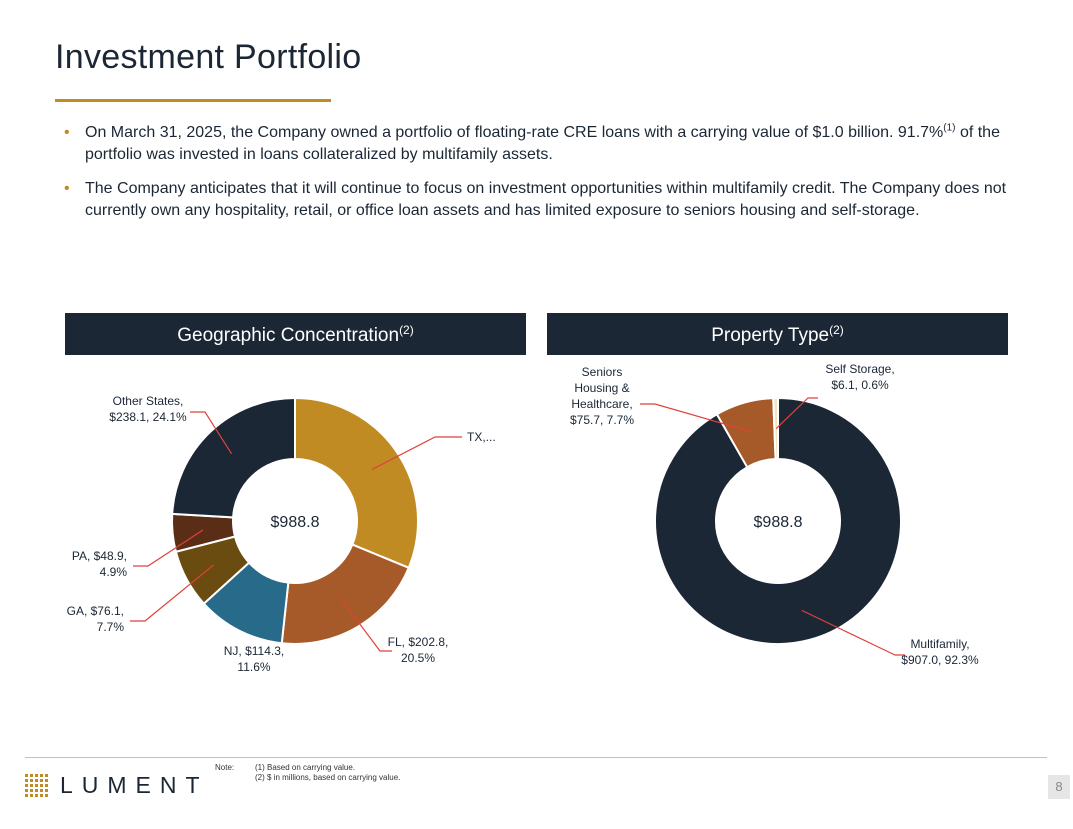 This screenshot has width=1073, height=829. Describe the element at coordinates (148, 409) in the screenshot. I see `data-label: Other States, $238.1, 24.1%` at that location.